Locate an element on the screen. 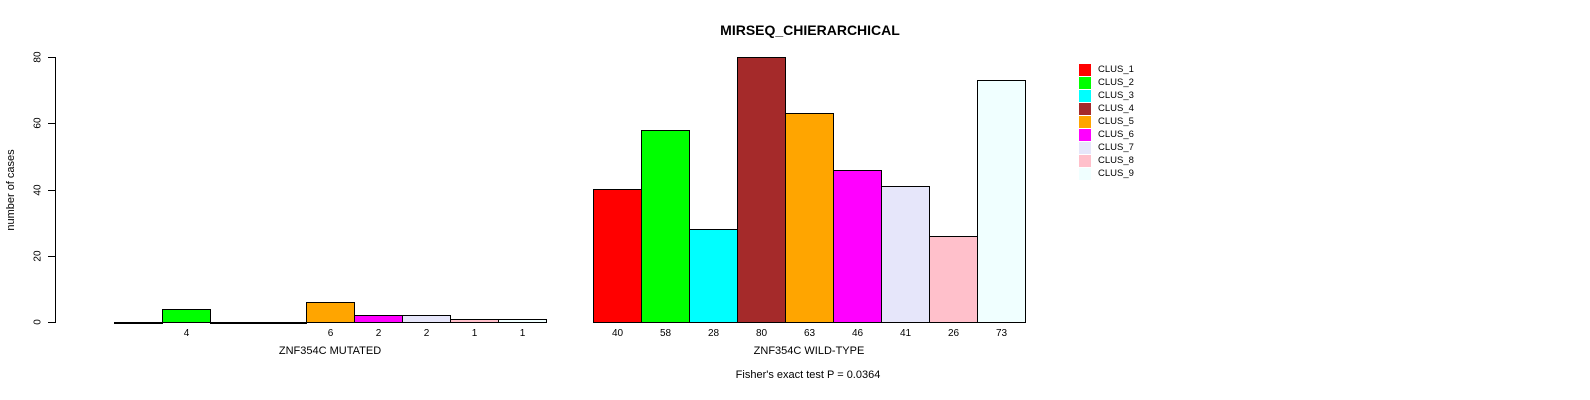 The width and height of the screenshot is (1590, 400). legend-label: CLUS_7 is located at coordinates (1116, 147).